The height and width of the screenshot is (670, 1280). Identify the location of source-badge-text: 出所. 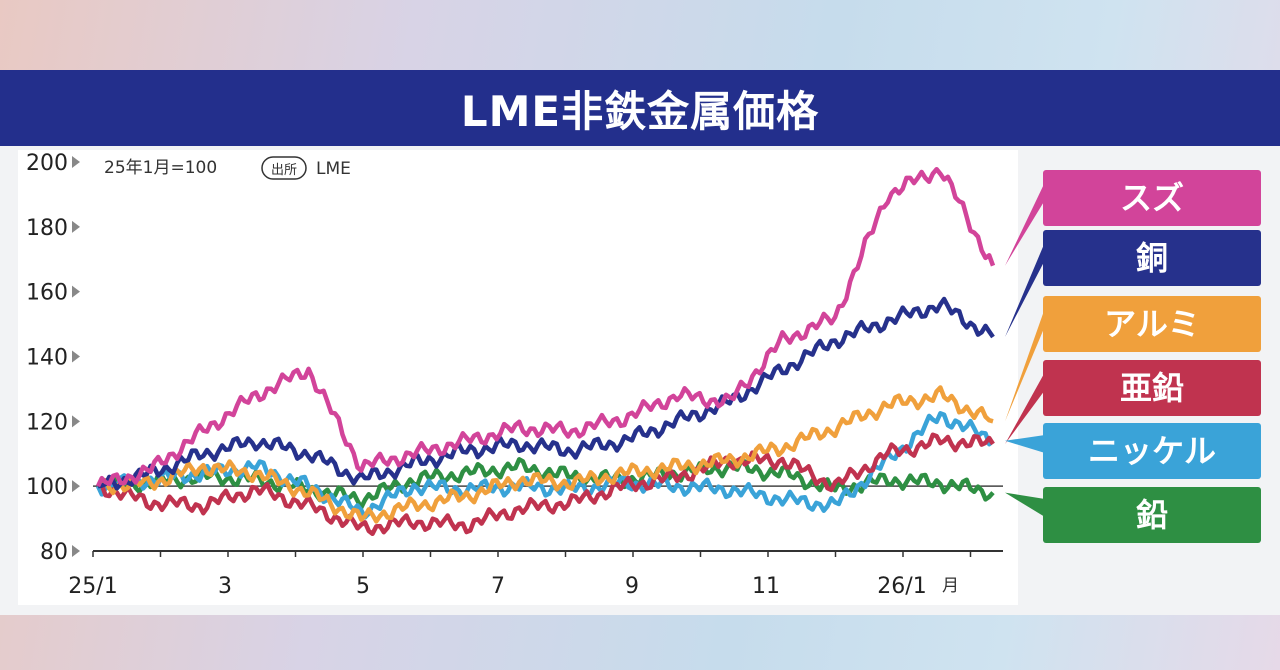
(284, 170).